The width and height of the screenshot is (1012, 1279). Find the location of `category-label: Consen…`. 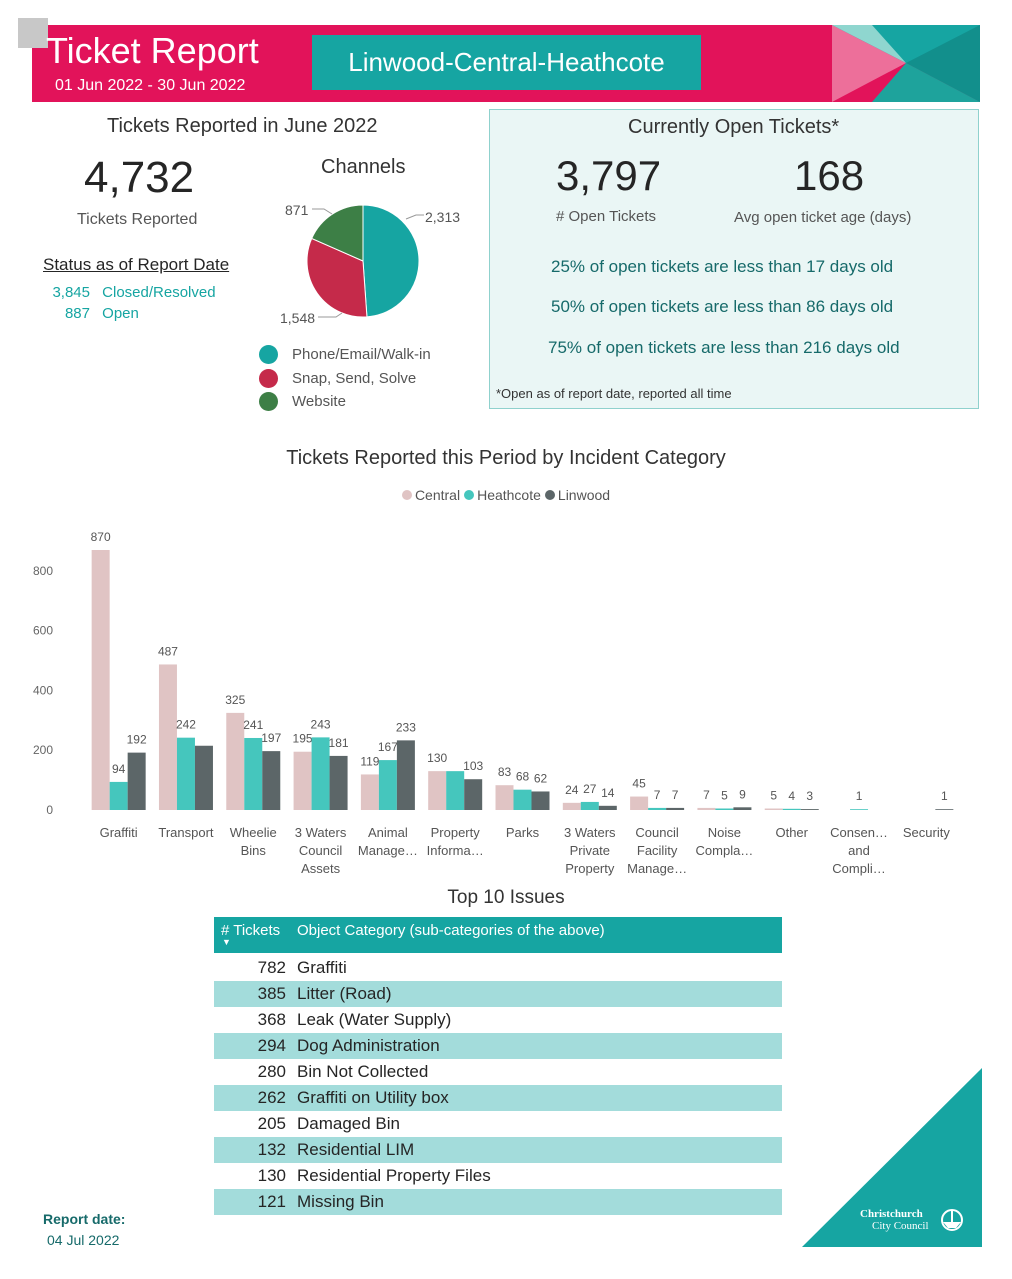

category-label: Consen… is located at coordinates (859, 832).